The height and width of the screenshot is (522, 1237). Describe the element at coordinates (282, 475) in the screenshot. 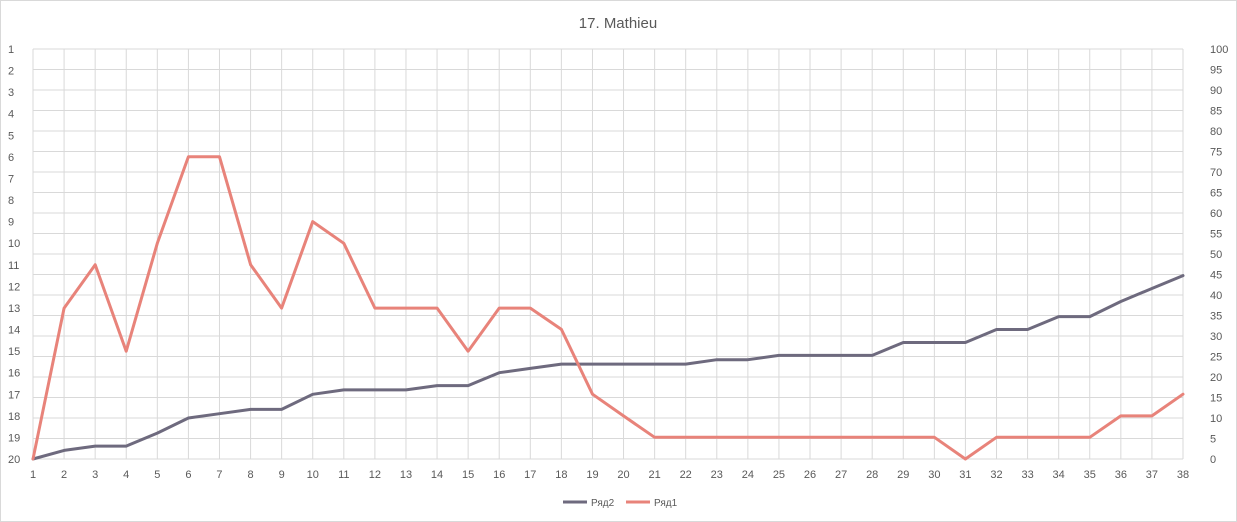

I see `x-axis-tick-label: 9` at that location.